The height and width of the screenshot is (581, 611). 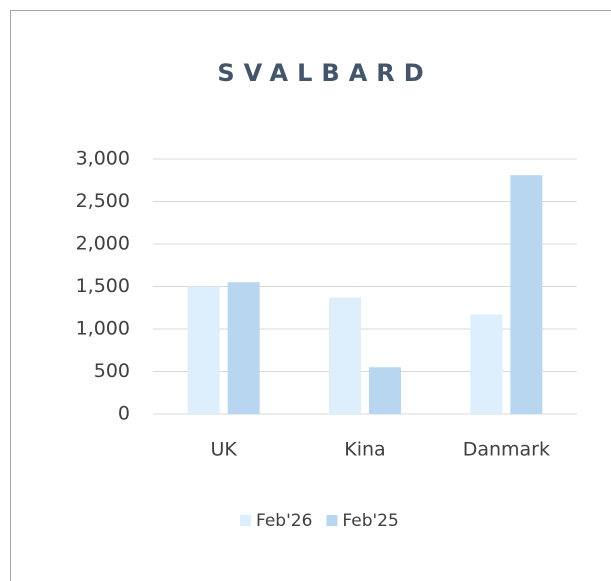 I want to click on y-tick-label: 0, so click(x=124, y=414).